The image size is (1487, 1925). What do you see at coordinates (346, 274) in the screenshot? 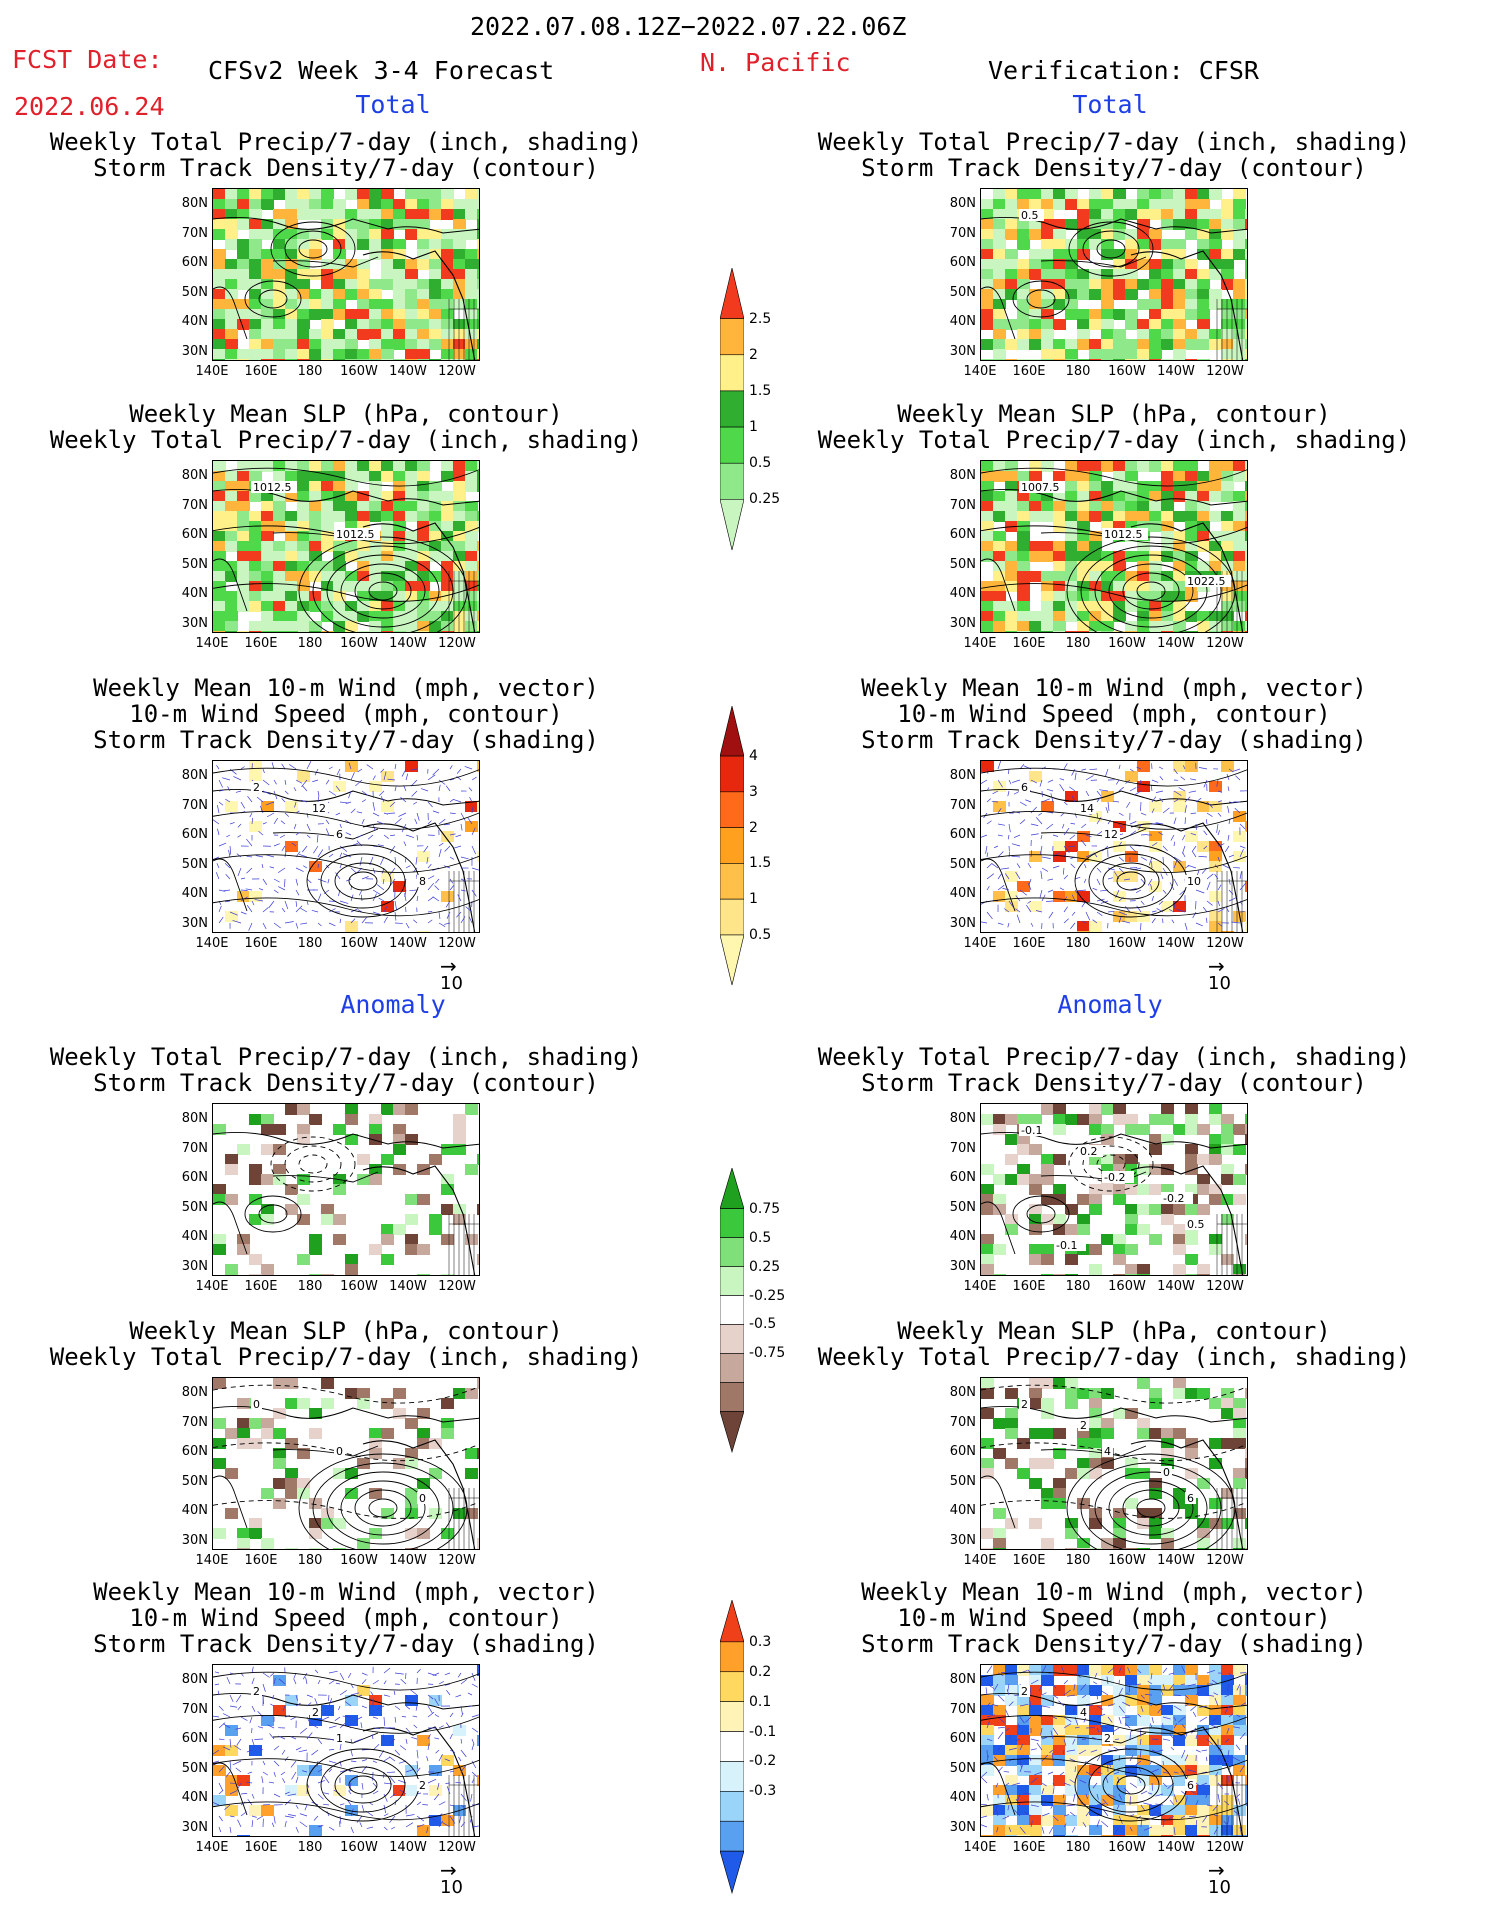
I see `map-panel-fcst-r1` at bounding box center [346, 274].